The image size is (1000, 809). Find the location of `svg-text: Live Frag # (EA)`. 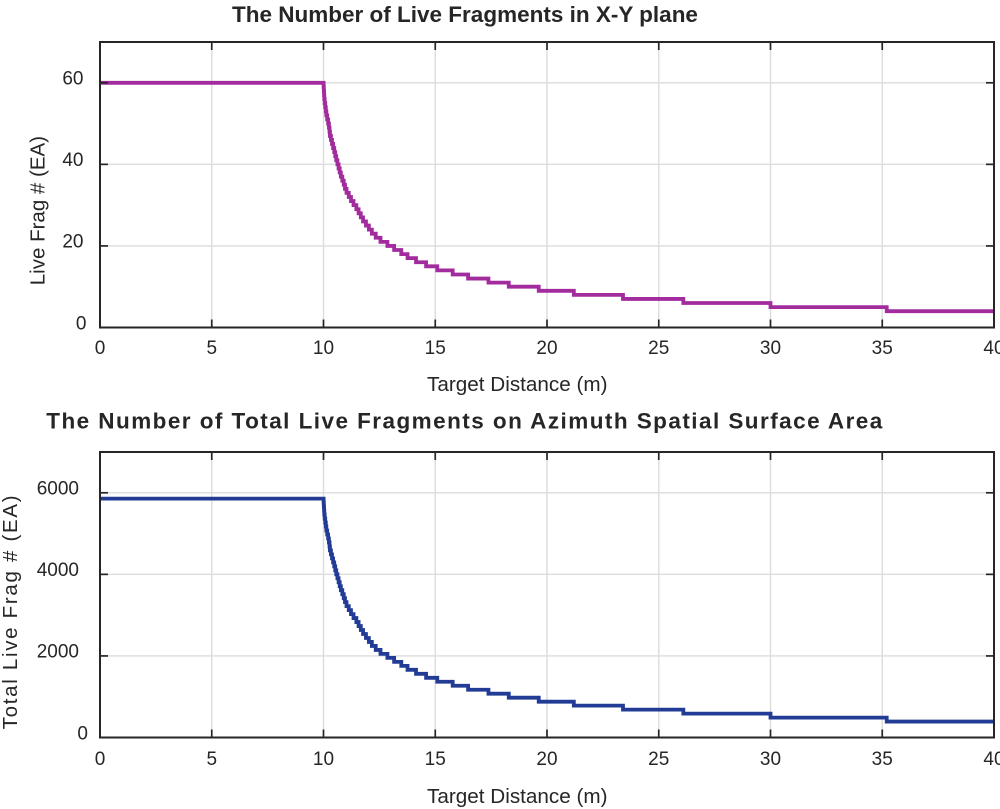

svg-text: Live Frag # (EA) is located at coordinates (38, 210).